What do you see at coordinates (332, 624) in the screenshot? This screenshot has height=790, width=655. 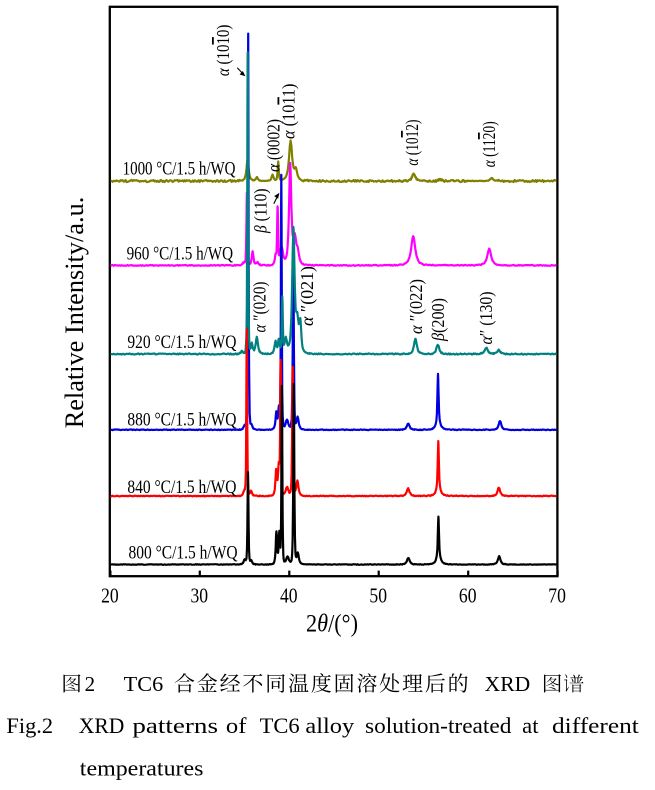 I see `svg-text: 2θ/(°)` at bounding box center [332, 624].